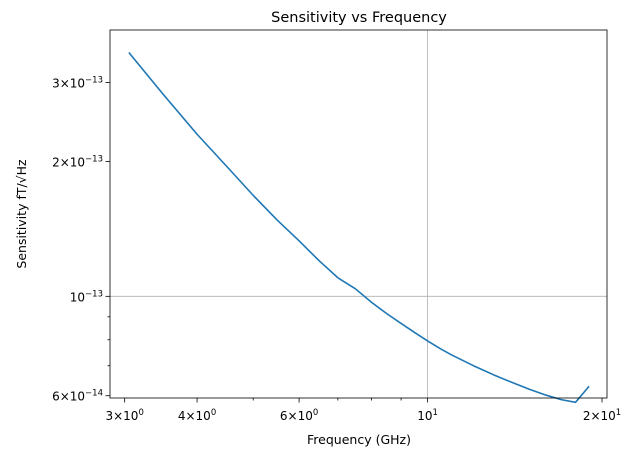  I want to click on y-axis: 6×10⁻¹⁴ 10−13 2×10⁻¹³ 3×10⁻¹³, so click(81, 240).